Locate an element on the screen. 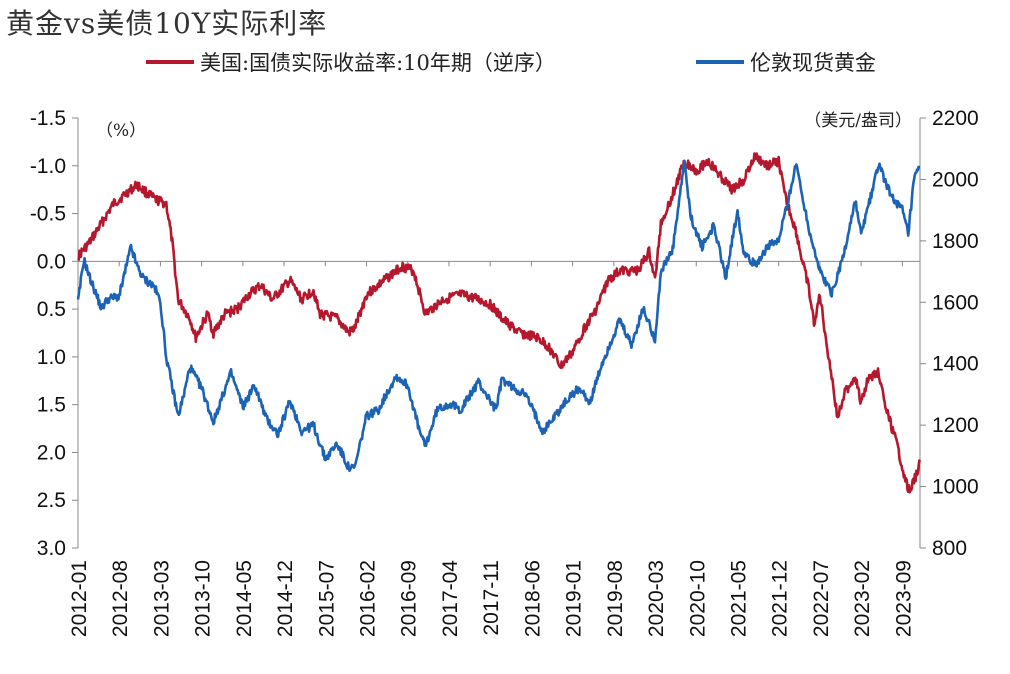  x-tick-label: 2020-10 is located at coordinates (697, 598).